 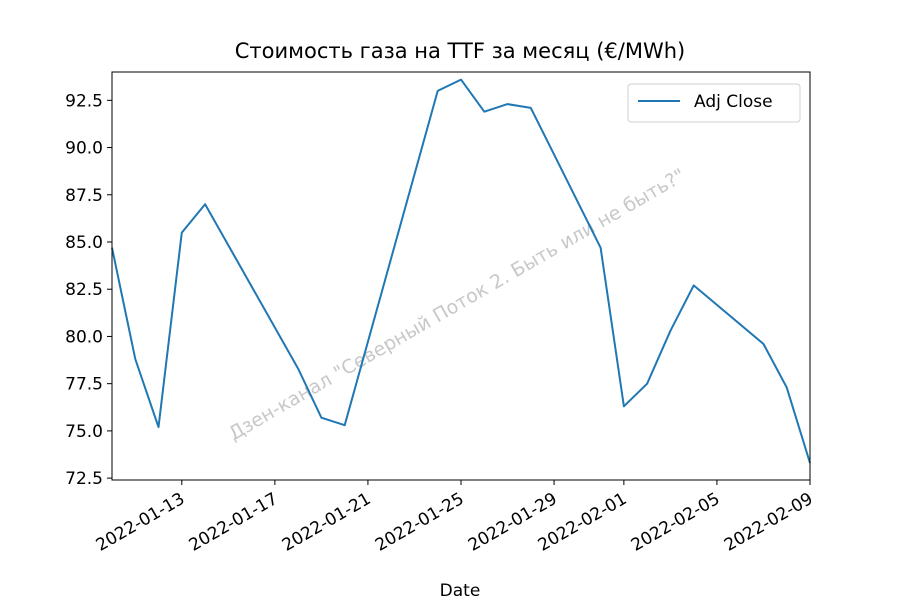 What do you see at coordinates (420, 522) in the screenshot?
I see `x-tick-label: 2022-01-25` at bounding box center [420, 522].